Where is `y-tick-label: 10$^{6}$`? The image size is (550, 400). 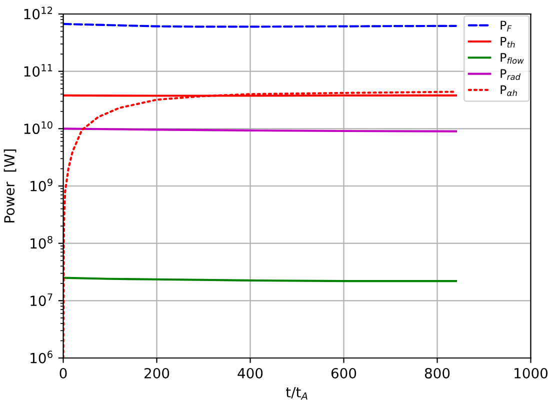
y-tick-label: 10$^{6}$ is located at coordinates (41, 357).